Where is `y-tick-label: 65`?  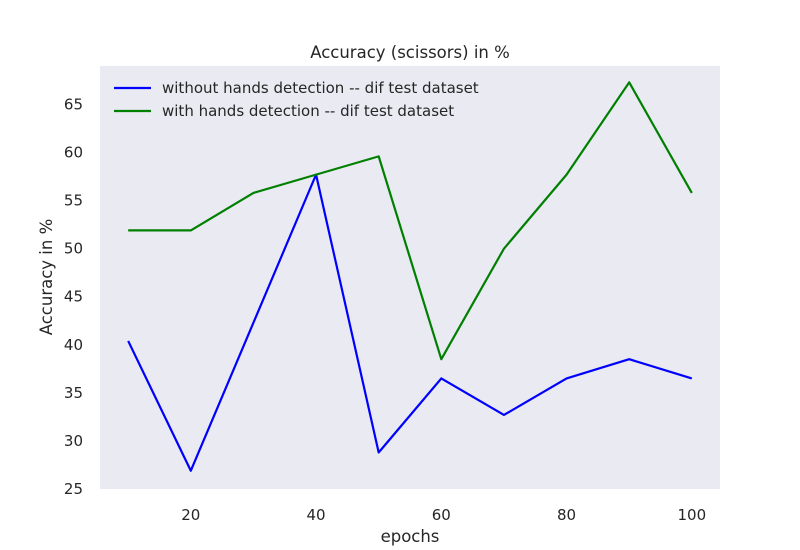 y-tick-label: 65 is located at coordinates (73, 104).